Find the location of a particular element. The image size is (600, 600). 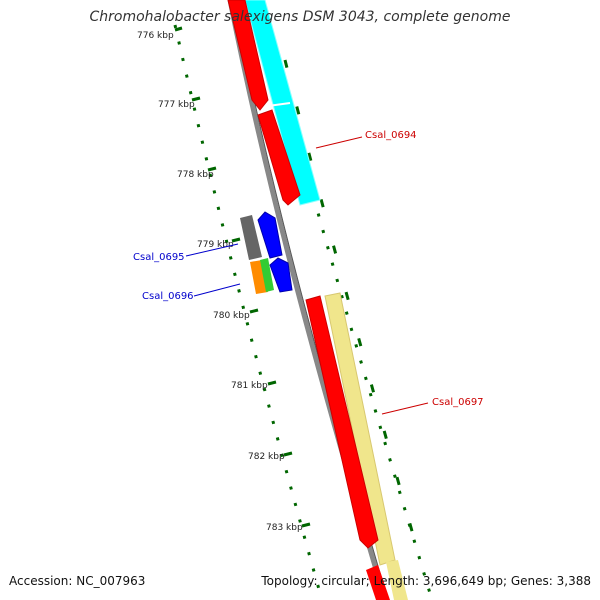

cyan-divider is located at coordinates (279, 104).